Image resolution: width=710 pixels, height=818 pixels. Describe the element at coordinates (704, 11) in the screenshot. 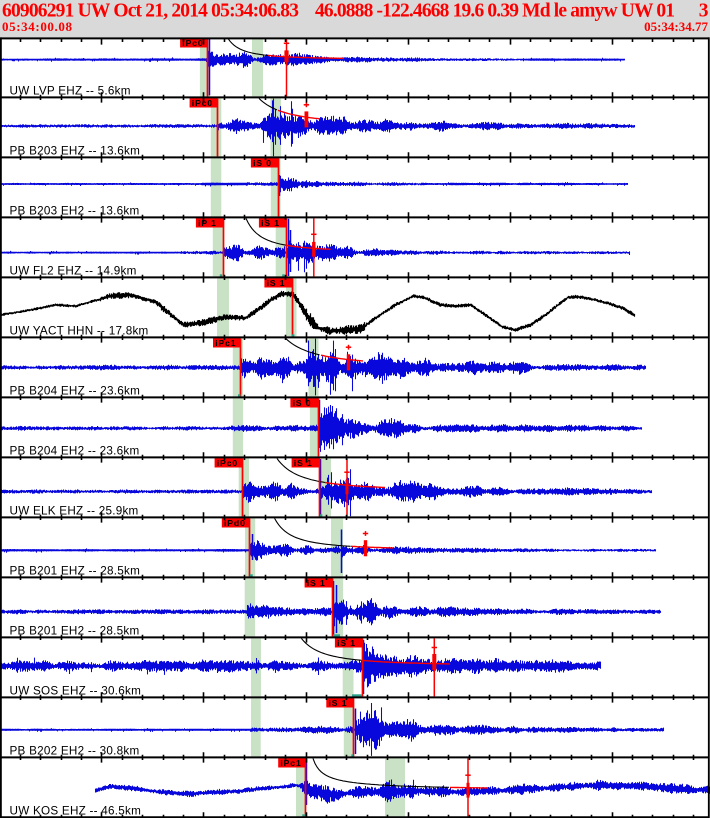

I see `svg-text: 3` at that location.